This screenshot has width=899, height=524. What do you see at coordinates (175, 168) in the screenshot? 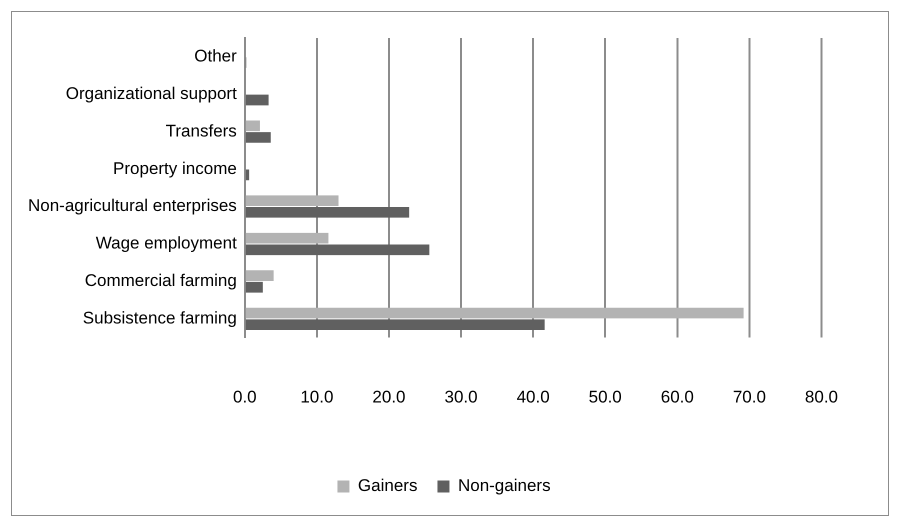
I see `y-tick-label: Property income` at bounding box center [175, 168].